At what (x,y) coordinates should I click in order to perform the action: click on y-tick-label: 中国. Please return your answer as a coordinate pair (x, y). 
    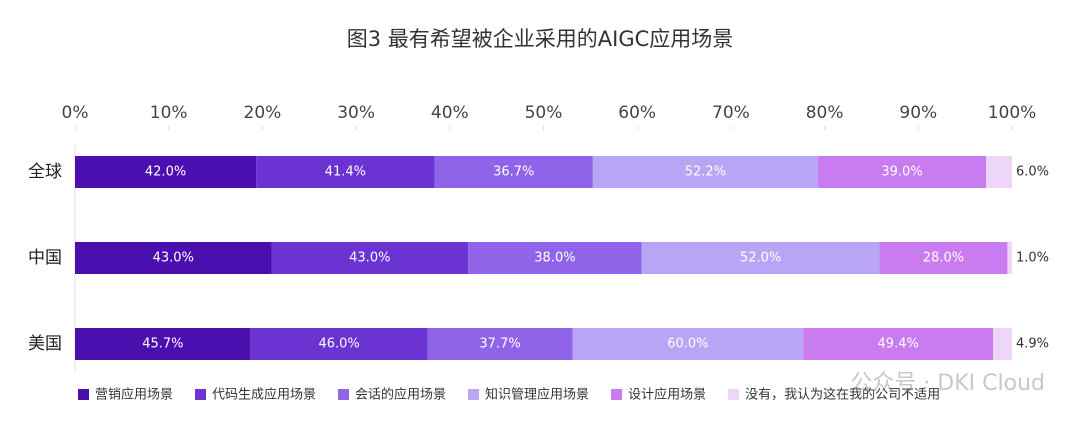
    Looking at the image, I should click on (45, 258).